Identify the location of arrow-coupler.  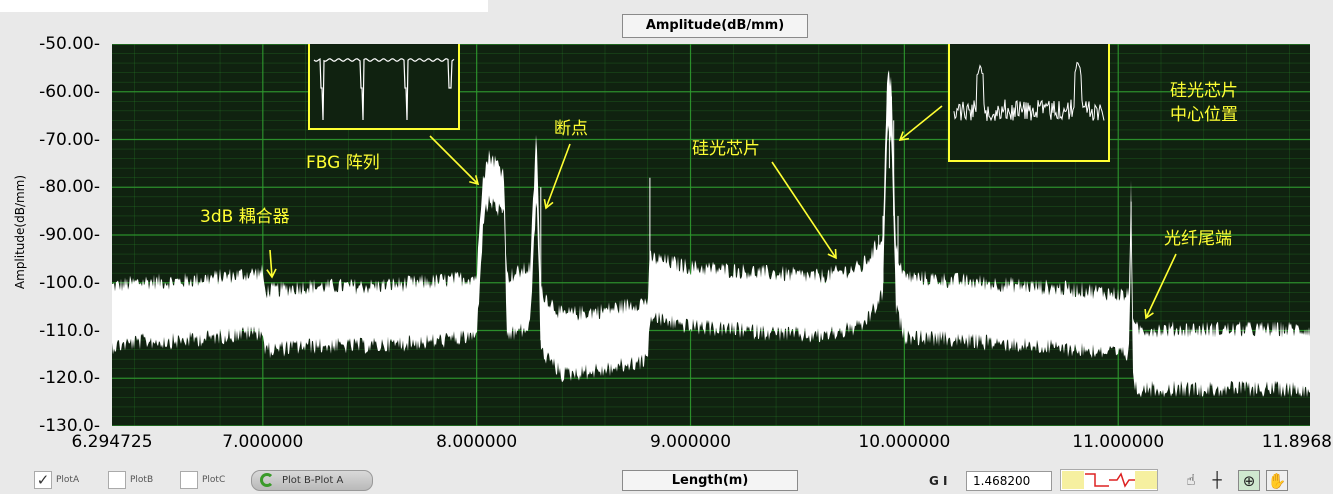
(271, 264).